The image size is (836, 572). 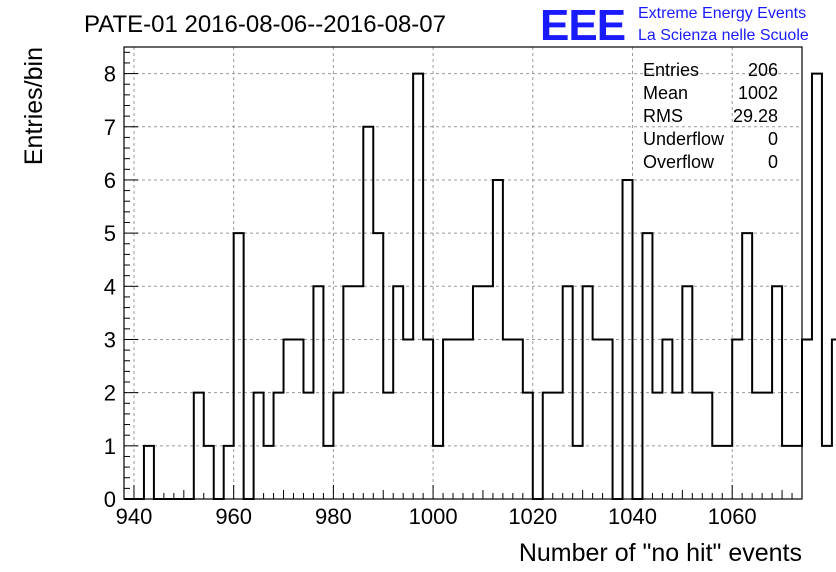 What do you see at coordinates (110, 286) in the screenshot?
I see `y-tick-label: 4` at bounding box center [110, 286].